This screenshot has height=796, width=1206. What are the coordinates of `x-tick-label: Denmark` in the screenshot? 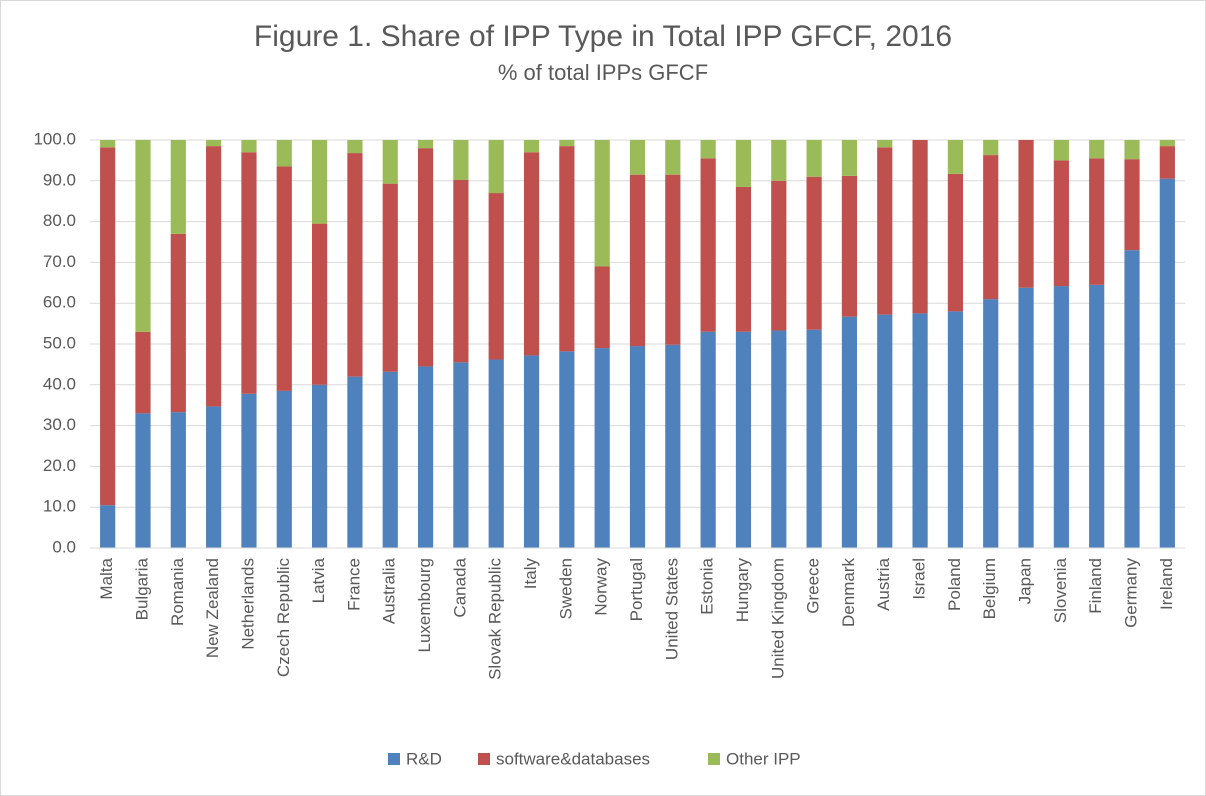 It's located at (848, 592).